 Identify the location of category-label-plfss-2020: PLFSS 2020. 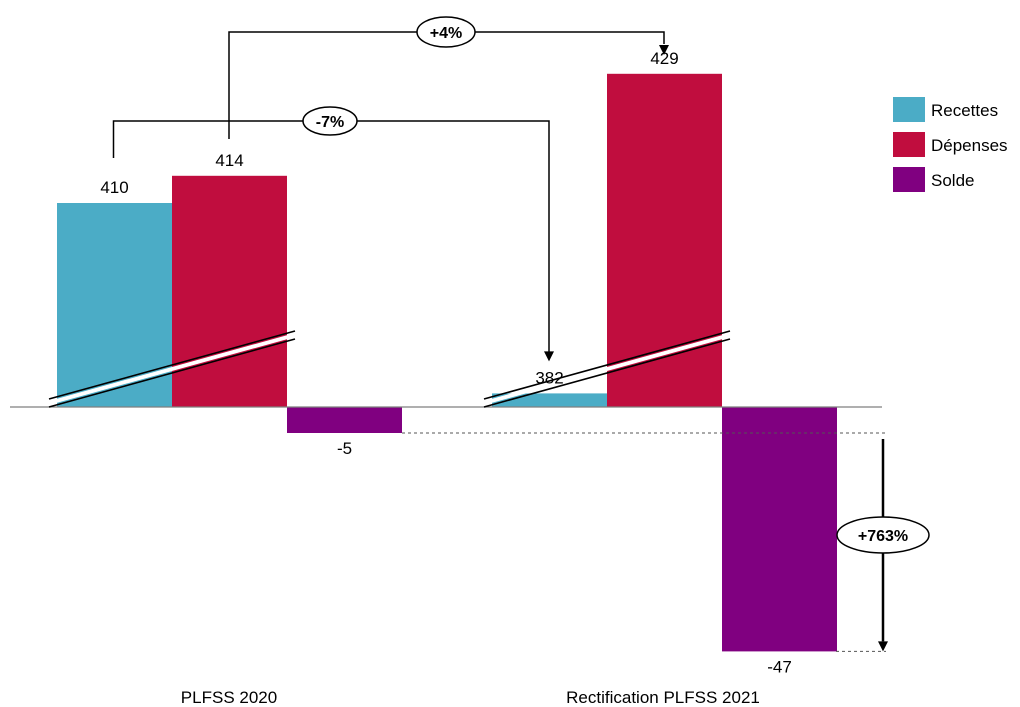
(229, 697).